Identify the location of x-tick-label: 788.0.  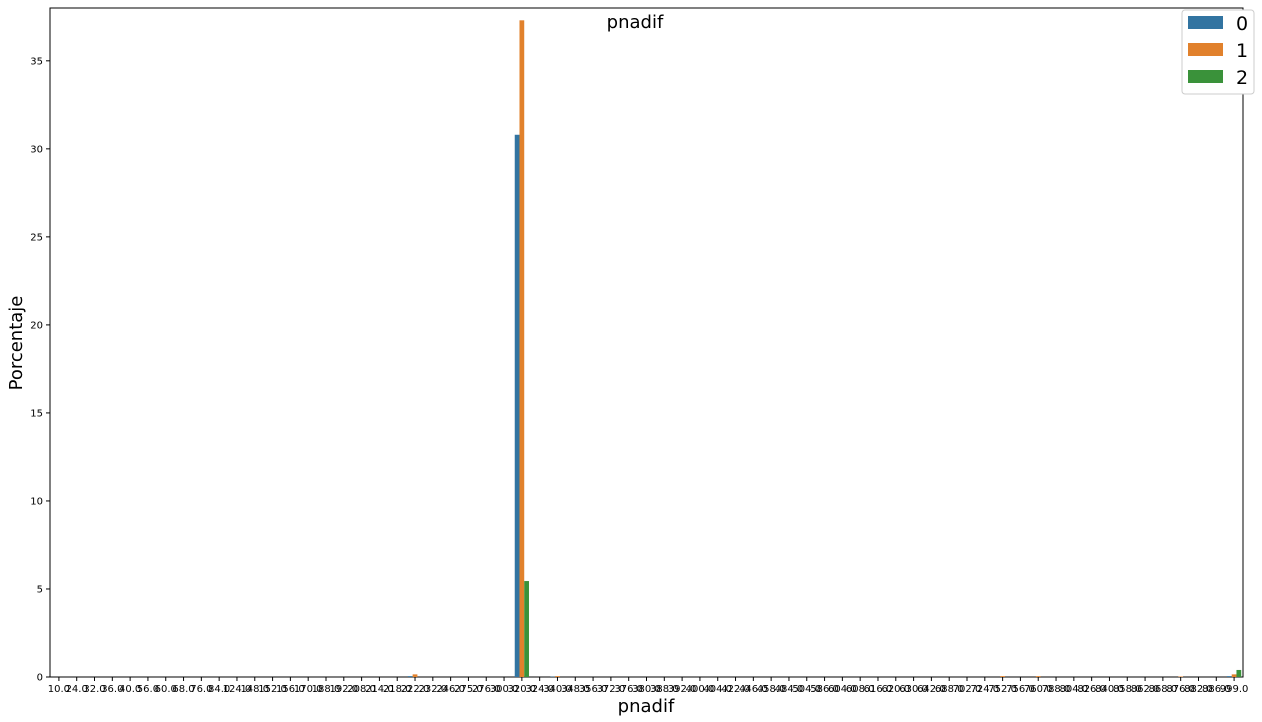
(1056, 689).